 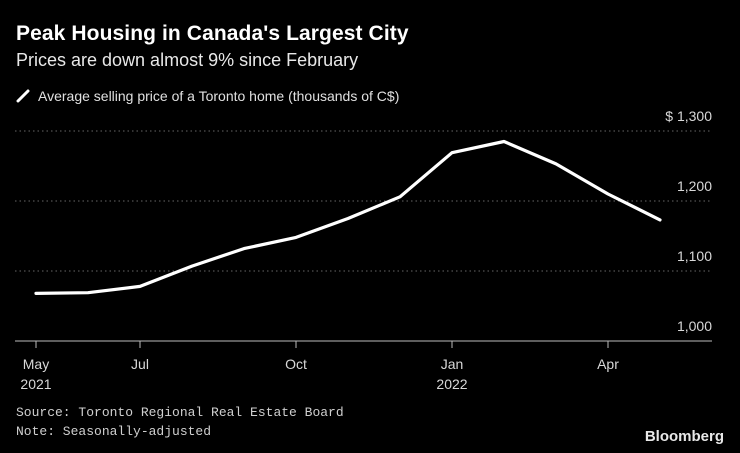 I want to click on chart-title: Peak Housing in Canada's Largest City, so click(x=212, y=33).